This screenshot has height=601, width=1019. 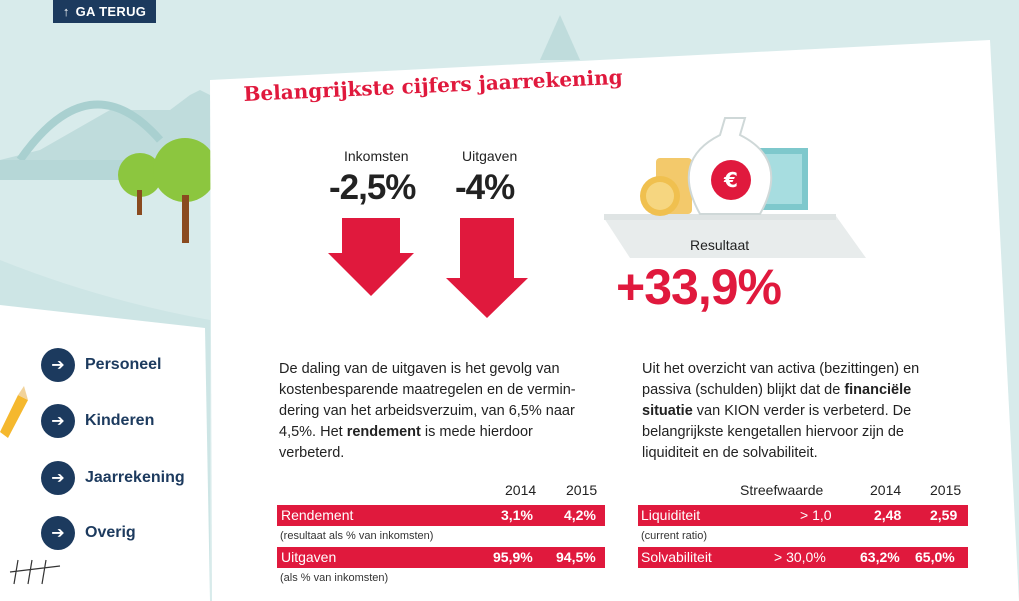 I want to click on result-value: +33,9%, so click(x=699, y=287).